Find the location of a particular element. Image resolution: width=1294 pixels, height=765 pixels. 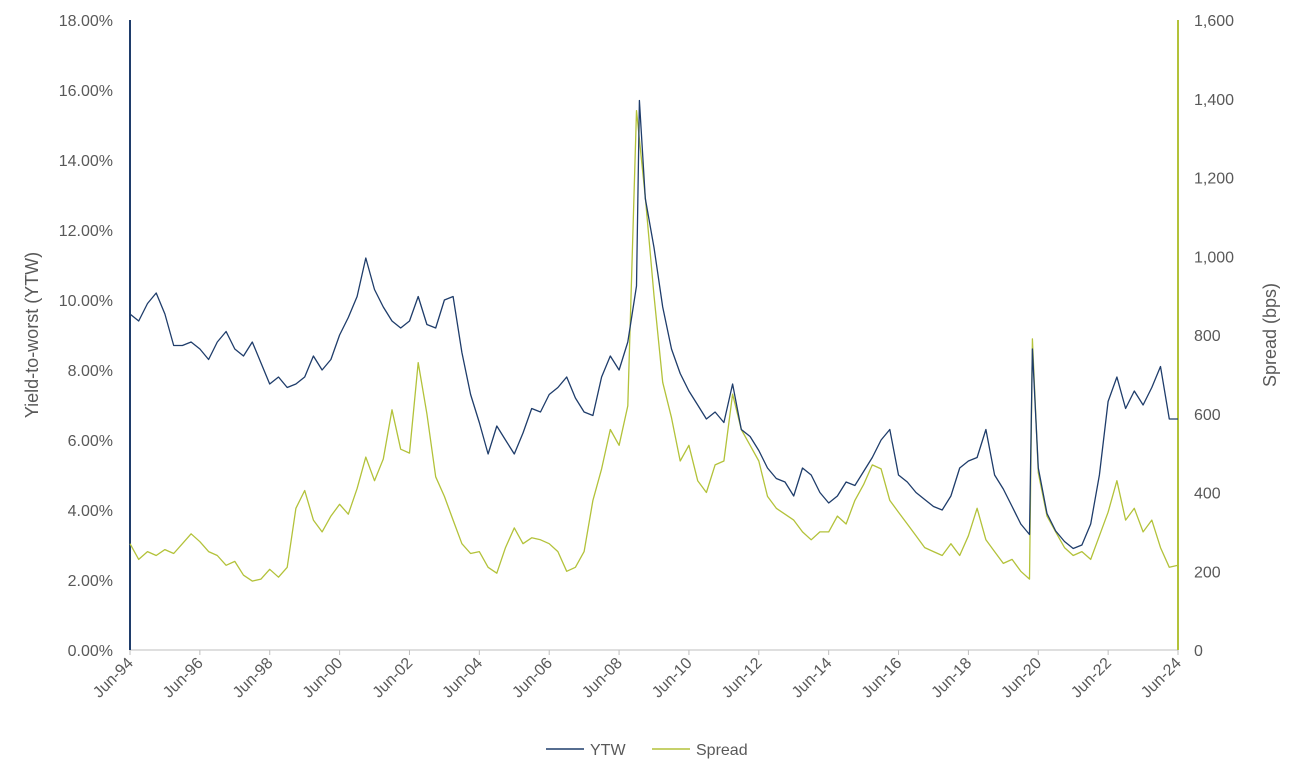

y2-tick-label: 200 is located at coordinates (1207, 572).